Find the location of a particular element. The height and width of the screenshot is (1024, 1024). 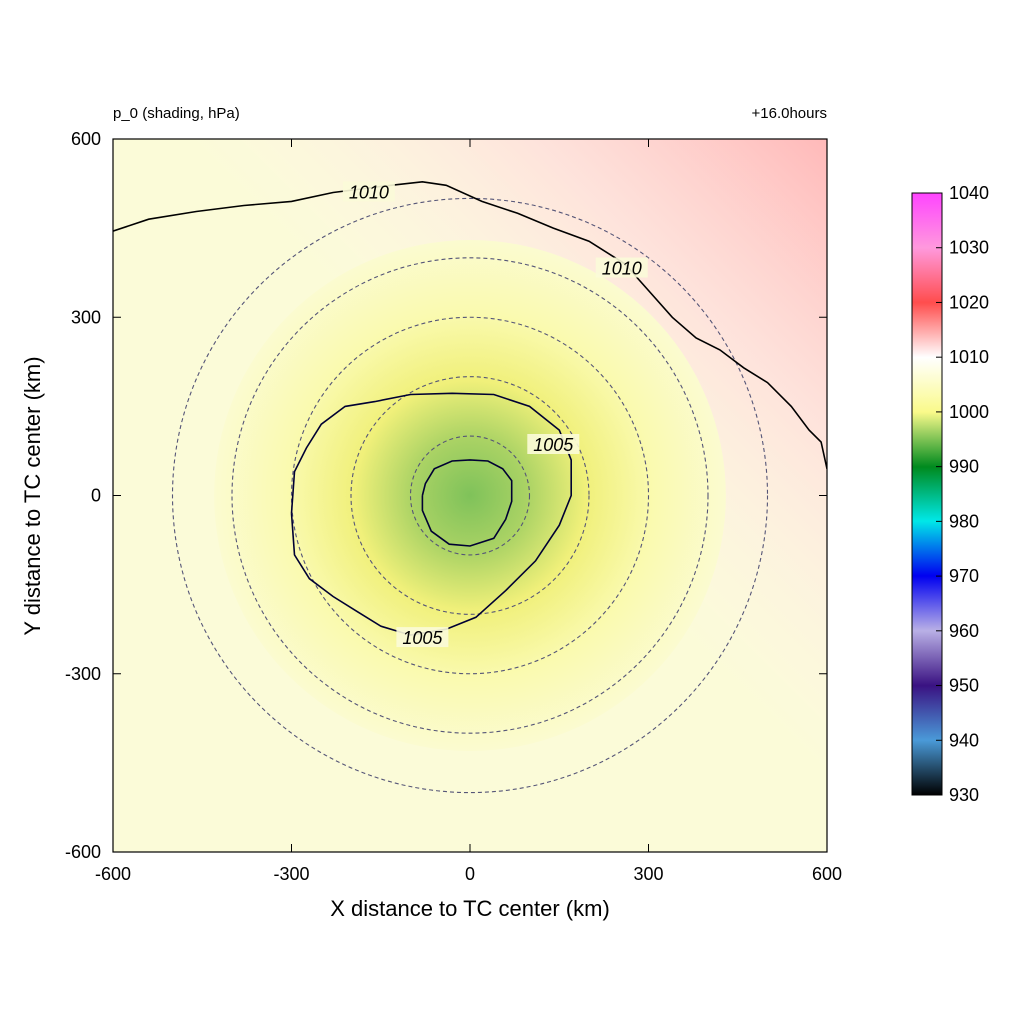

colorbar-tick-label: 1000 is located at coordinates (969, 412).